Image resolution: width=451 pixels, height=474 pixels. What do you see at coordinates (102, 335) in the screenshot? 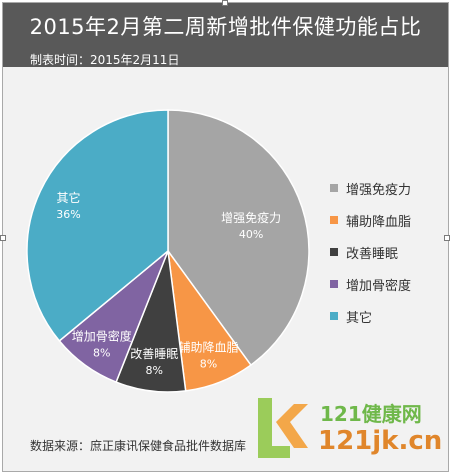
I see `slice-category-label: 增加骨密度` at bounding box center [102, 335].